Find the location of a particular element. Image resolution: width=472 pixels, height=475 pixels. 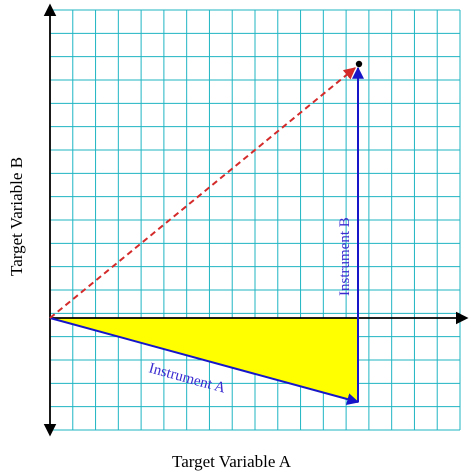

instrument-a-vector is located at coordinates (204, 361).